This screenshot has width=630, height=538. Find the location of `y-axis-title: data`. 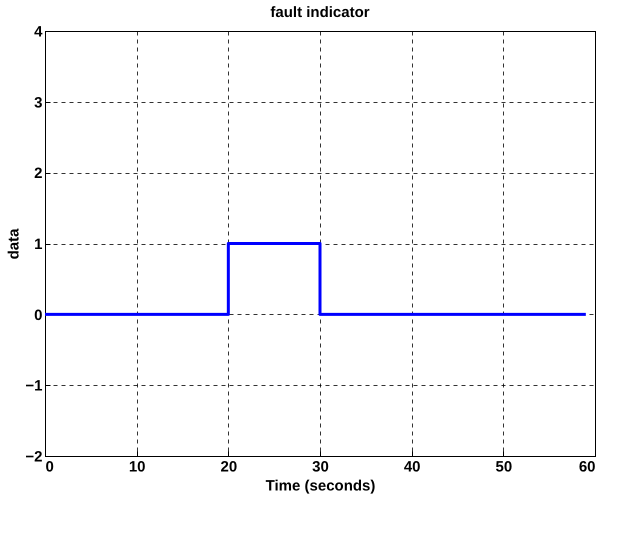

y-axis-title: data is located at coordinates (13, 244).